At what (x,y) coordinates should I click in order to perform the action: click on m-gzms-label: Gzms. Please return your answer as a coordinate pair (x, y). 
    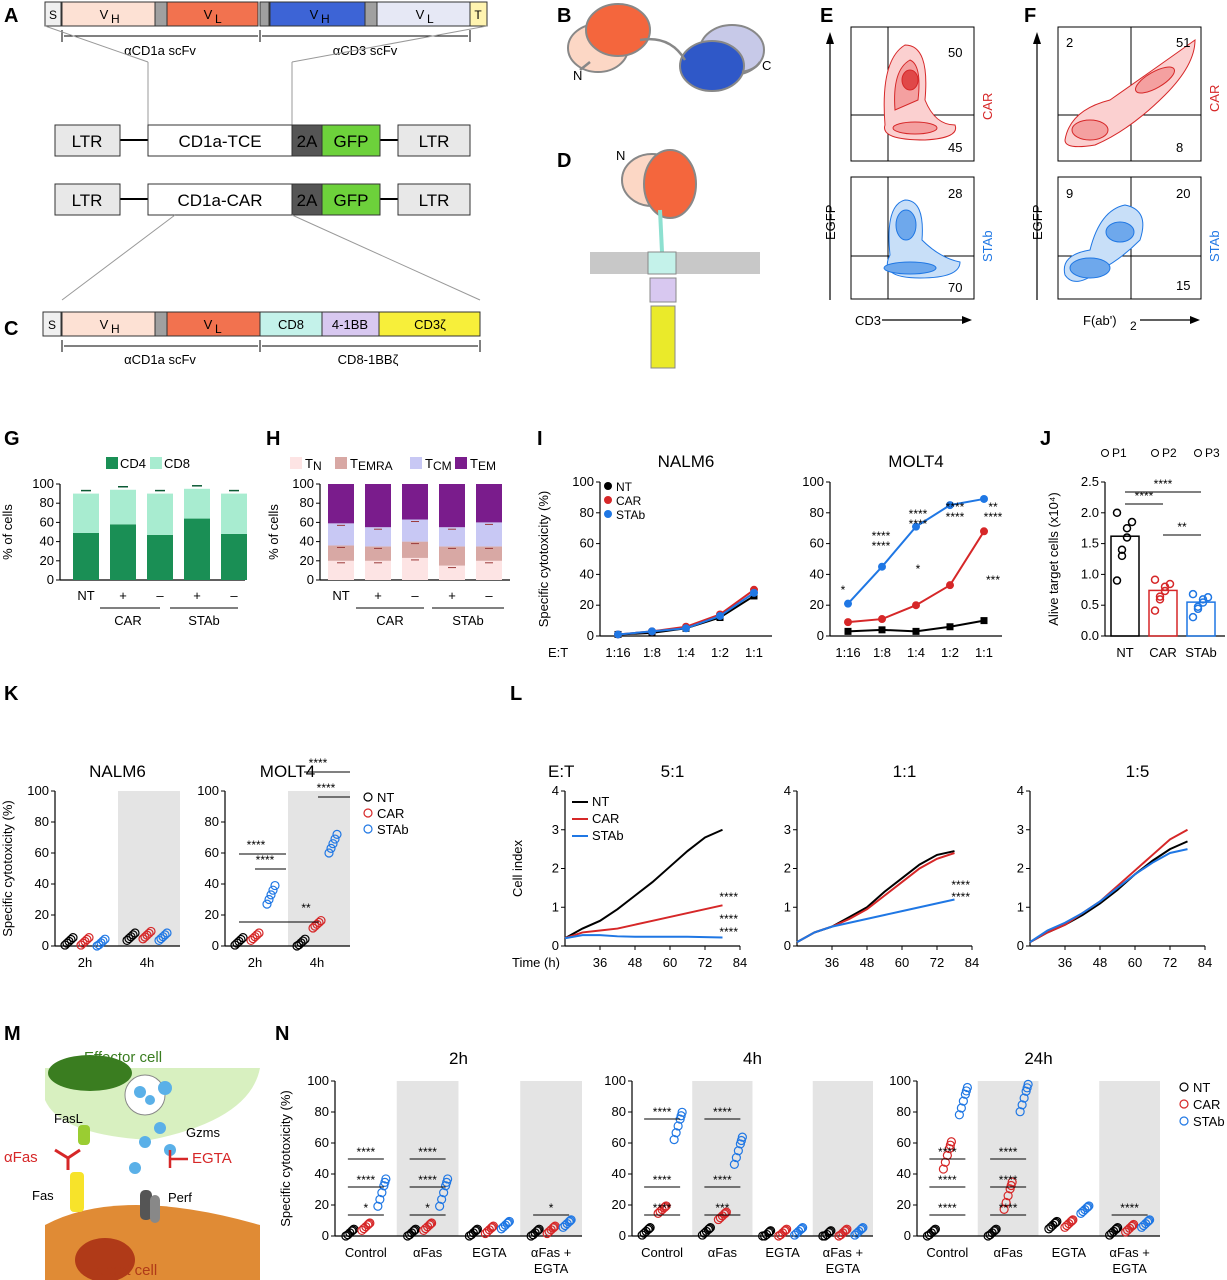
    Looking at the image, I should click on (203, 1132).